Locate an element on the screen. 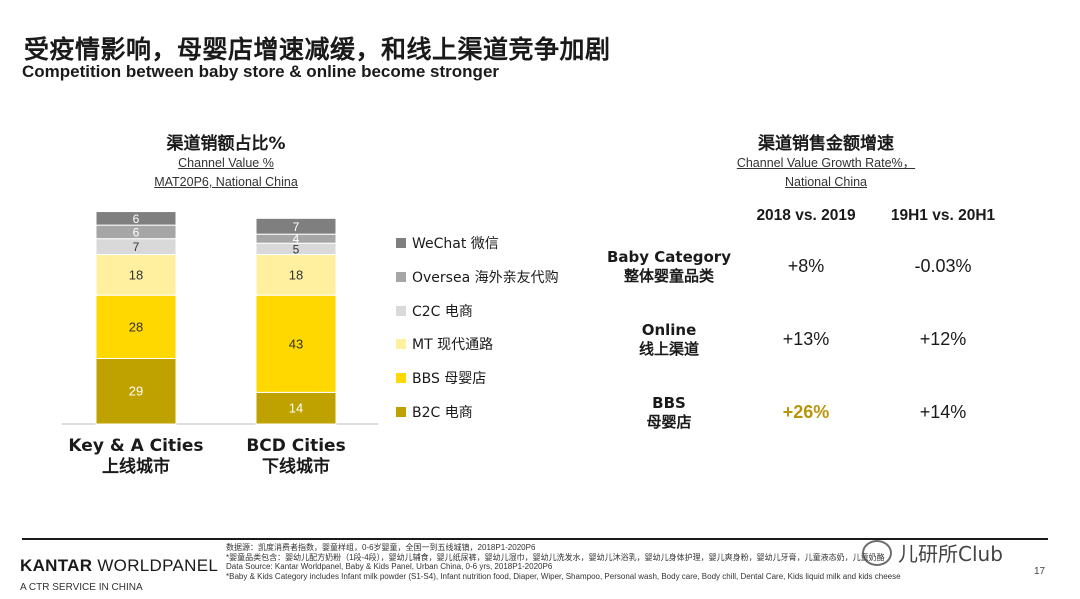 This screenshot has width=1080, height=599. table-cell: +12% is located at coordinates (943, 339).